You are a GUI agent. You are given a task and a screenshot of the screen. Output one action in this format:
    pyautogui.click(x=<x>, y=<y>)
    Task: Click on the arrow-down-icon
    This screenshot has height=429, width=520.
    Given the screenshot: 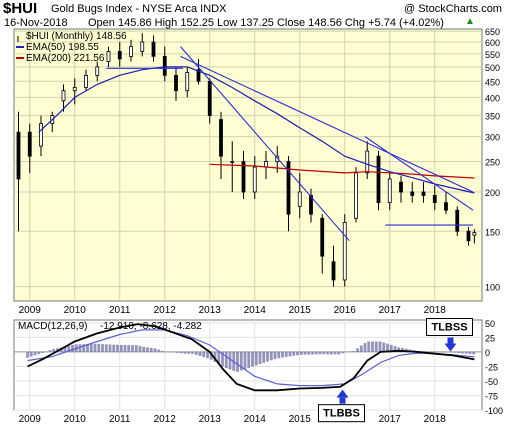 What is the action you would take?
    pyautogui.click(x=450, y=347)
    